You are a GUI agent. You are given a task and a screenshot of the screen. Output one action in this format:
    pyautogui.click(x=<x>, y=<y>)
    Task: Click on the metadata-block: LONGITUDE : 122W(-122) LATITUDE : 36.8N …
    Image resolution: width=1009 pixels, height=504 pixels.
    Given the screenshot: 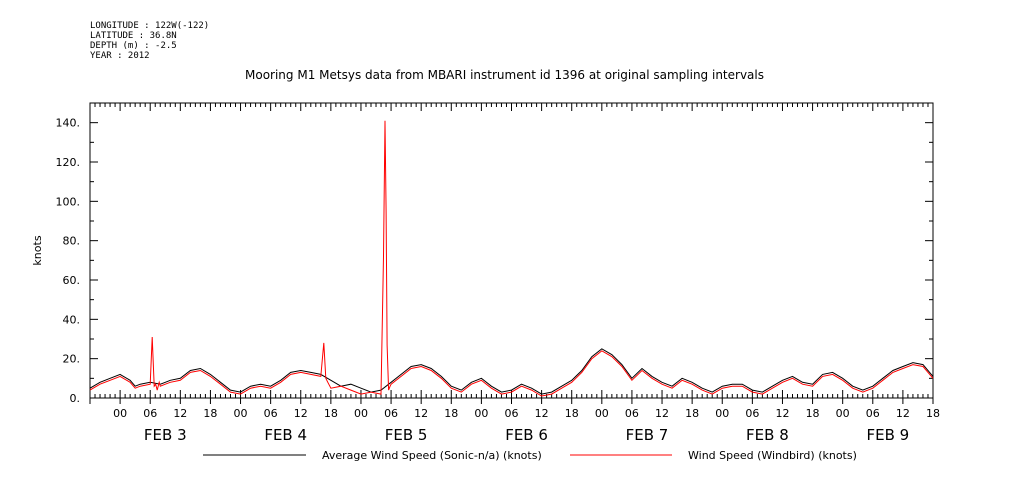 What is the action you would take?
    pyautogui.click(x=149, y=41)
    